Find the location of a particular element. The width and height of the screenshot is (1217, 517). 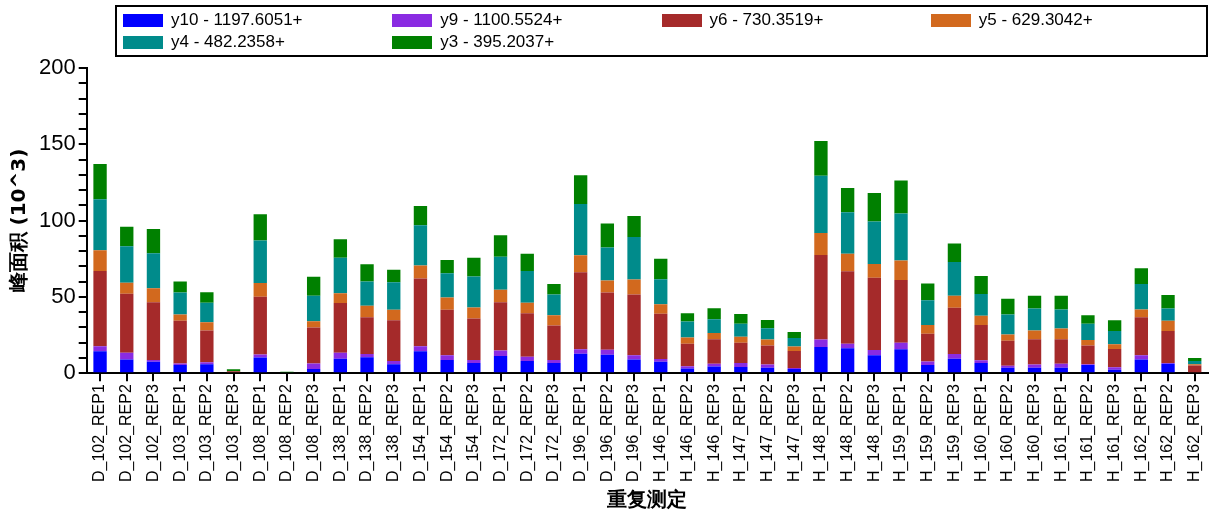

x-tick-label: H_148_REP2 is located at coordinates (847, 433).